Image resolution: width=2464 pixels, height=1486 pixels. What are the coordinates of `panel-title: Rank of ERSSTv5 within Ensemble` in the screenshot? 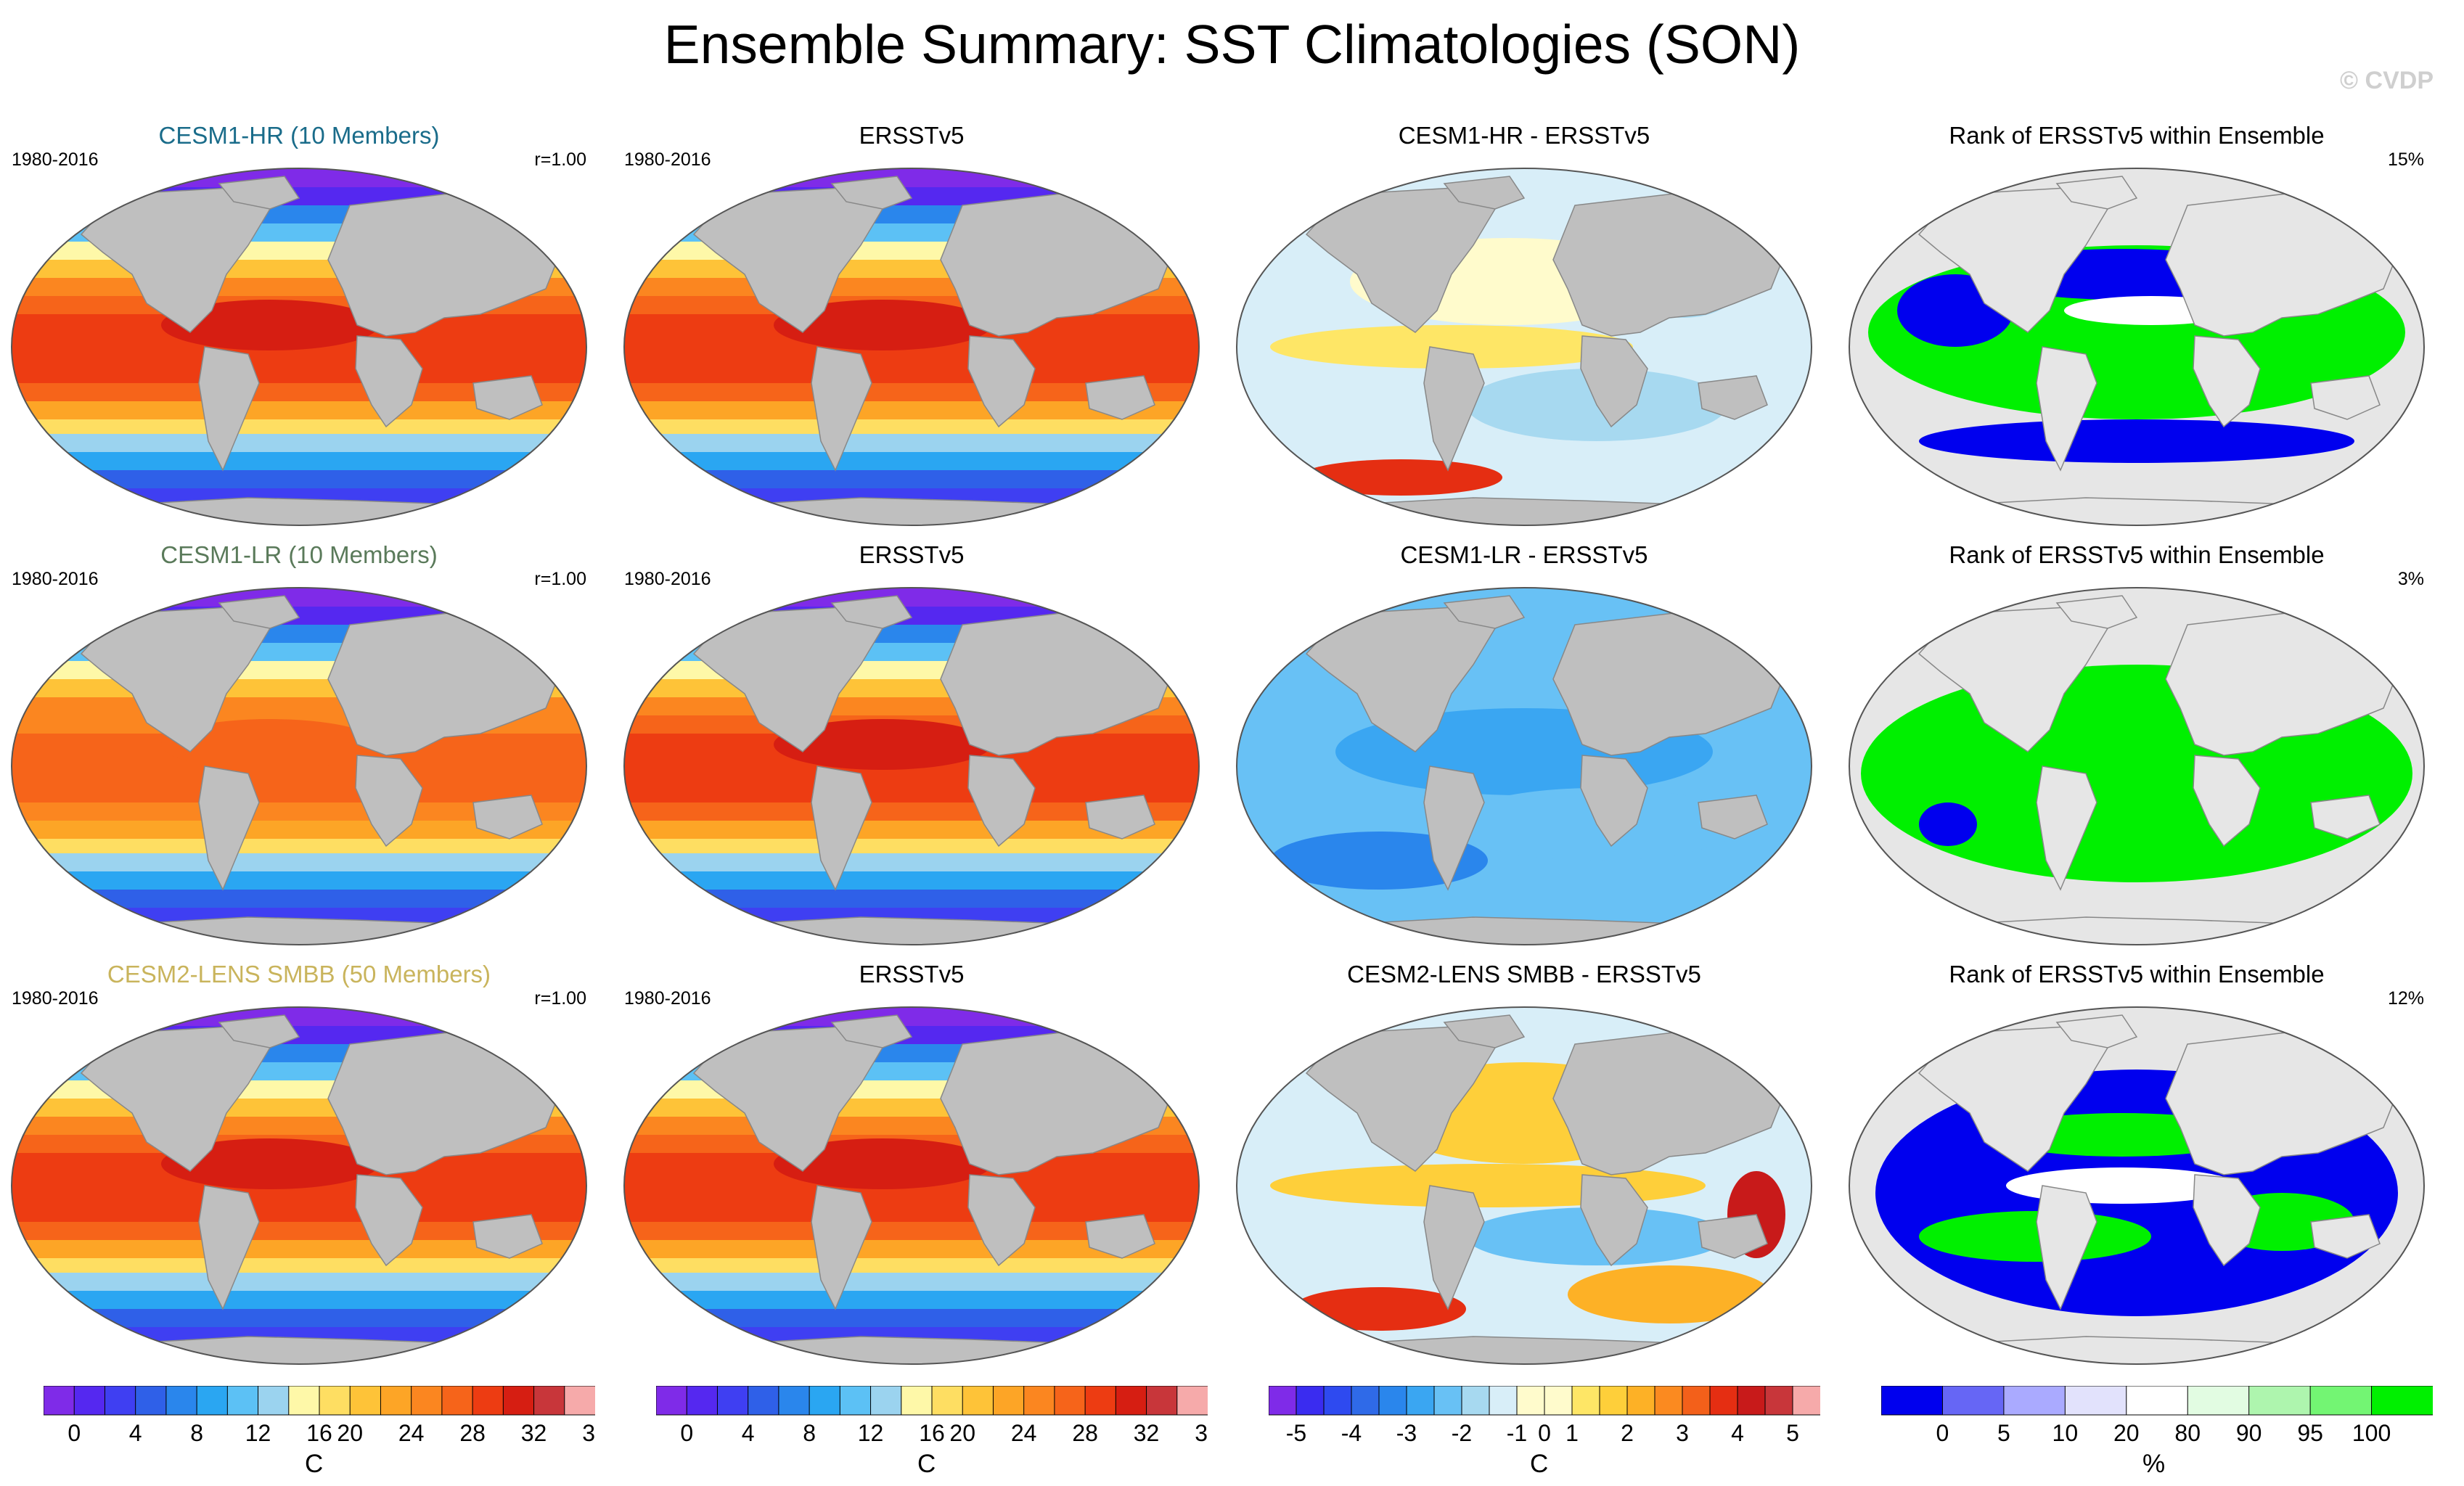 It's located at (2137, 974).